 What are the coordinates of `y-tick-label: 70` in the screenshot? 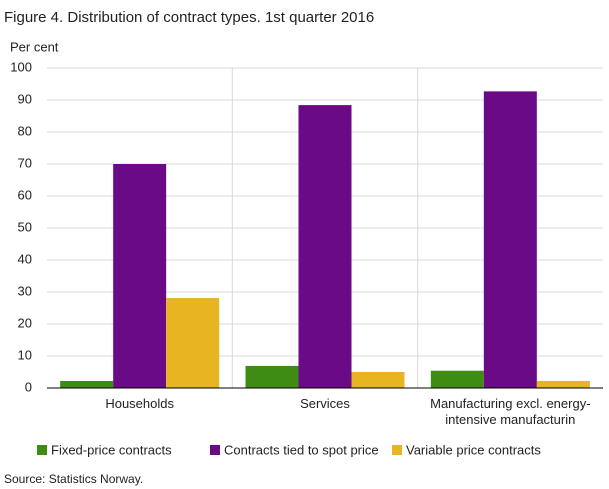 It's located at (25, 162).